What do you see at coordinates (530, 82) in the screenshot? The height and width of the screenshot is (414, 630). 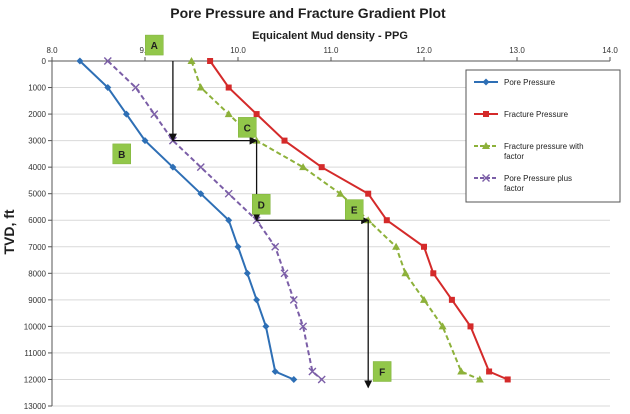 I see `legend-label-1: Pore Pressure` at bounding box center [530, 82].